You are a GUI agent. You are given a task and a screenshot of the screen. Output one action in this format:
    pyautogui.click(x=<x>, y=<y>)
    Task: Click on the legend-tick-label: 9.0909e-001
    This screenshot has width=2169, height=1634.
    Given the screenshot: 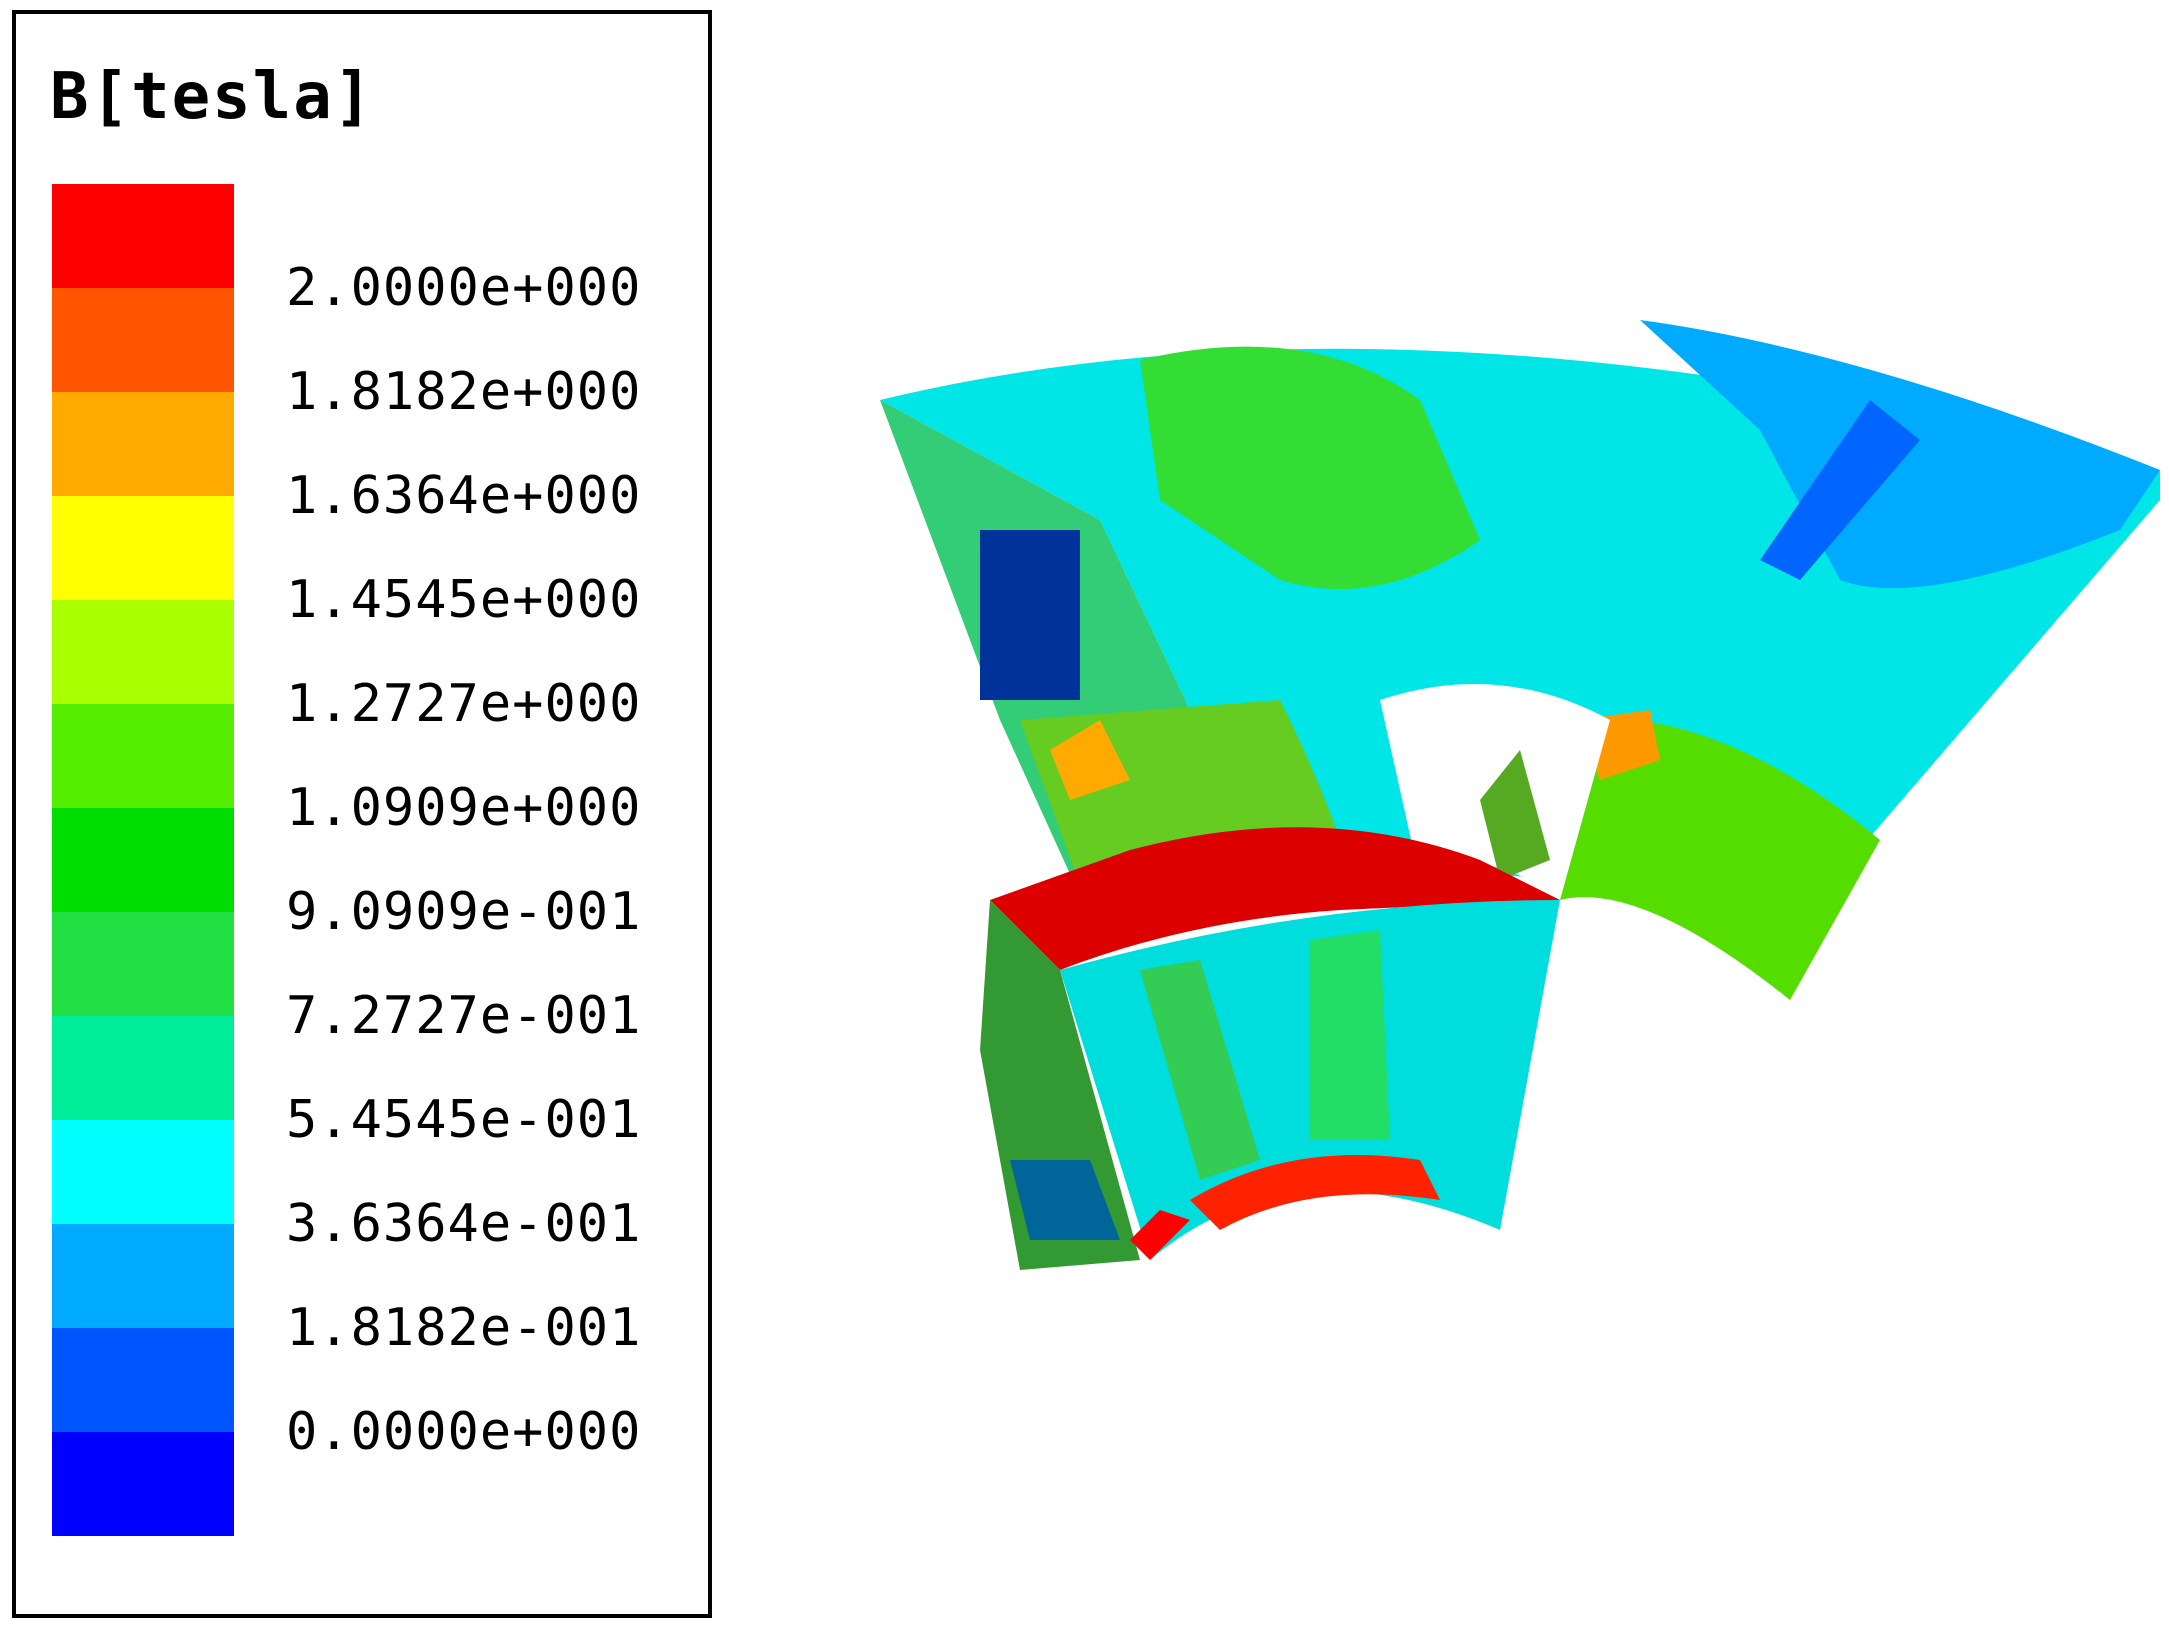 What is the action you would take?
    pyautogui.click(x=464, y=912)
    